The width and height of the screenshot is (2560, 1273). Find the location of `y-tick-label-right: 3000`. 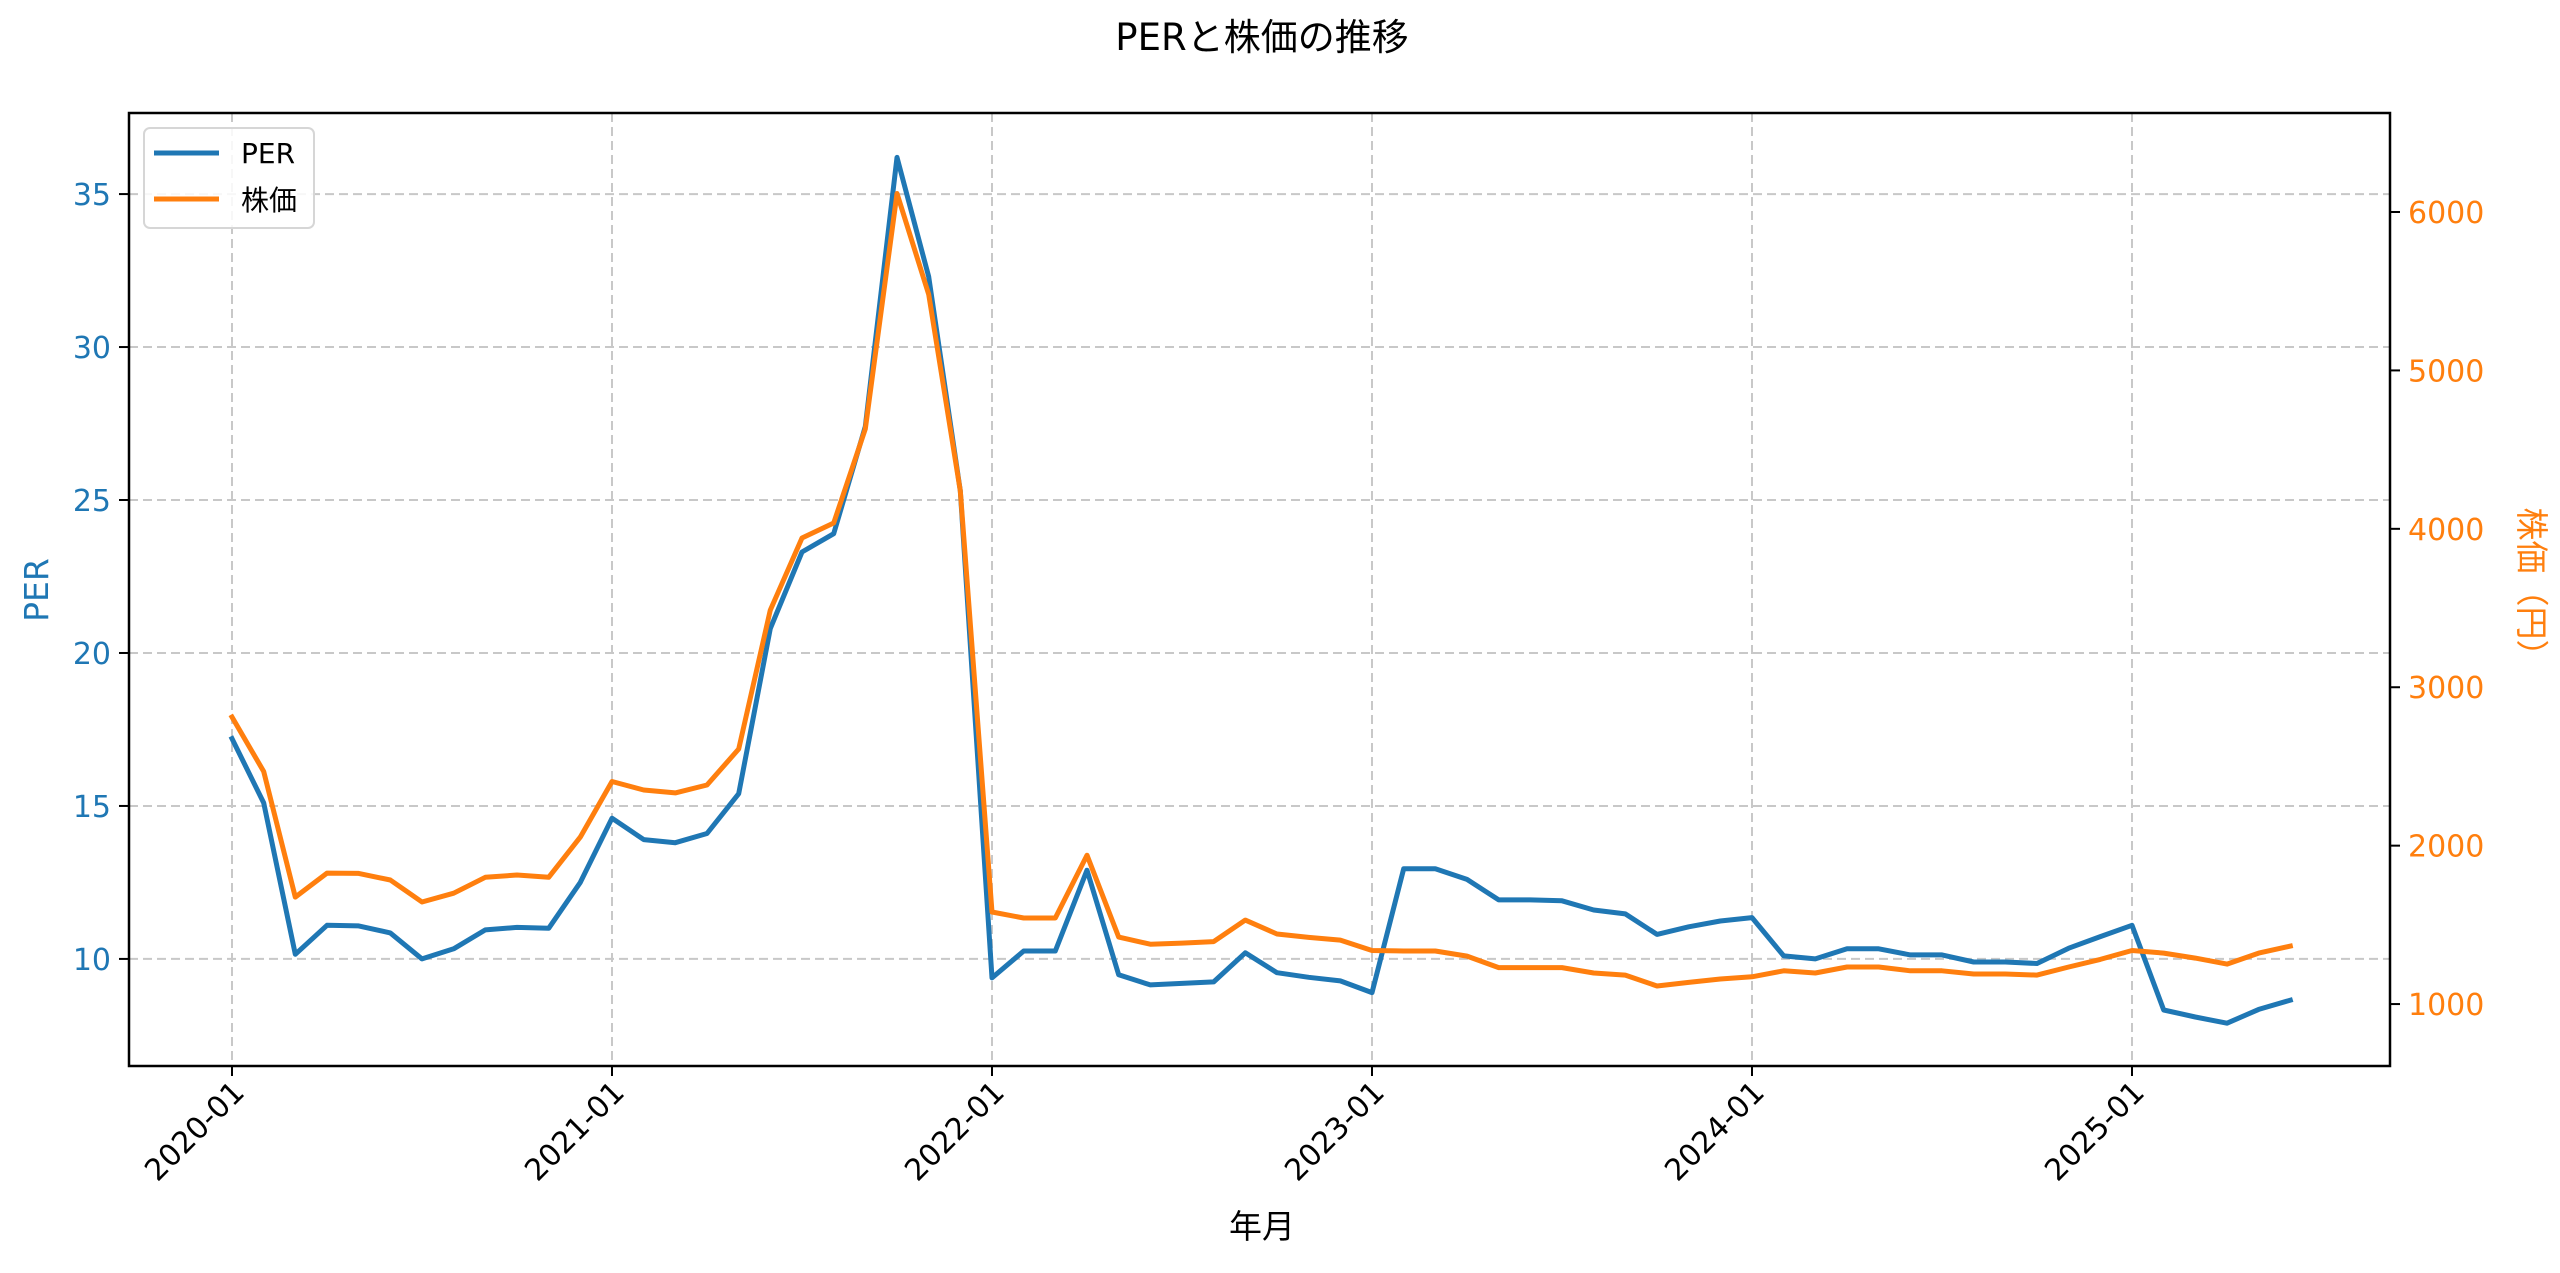

y-tick-label-right: 3000 is located at coordinates (2446, 688).